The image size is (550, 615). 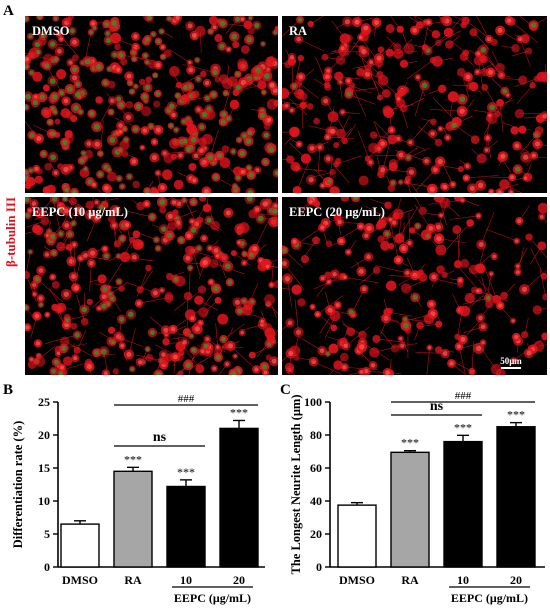 I want to click on micrograph-label: DMSO, so click(x=51, y=31).